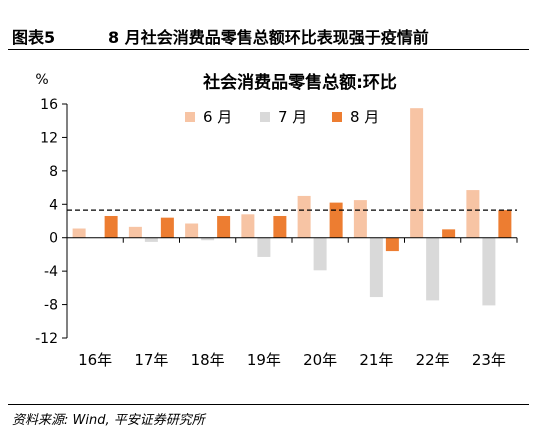  I want to click on figure-header: 图表5 8 月社会消费品零售总额环比表现强于疫情前, so click(268, 31).